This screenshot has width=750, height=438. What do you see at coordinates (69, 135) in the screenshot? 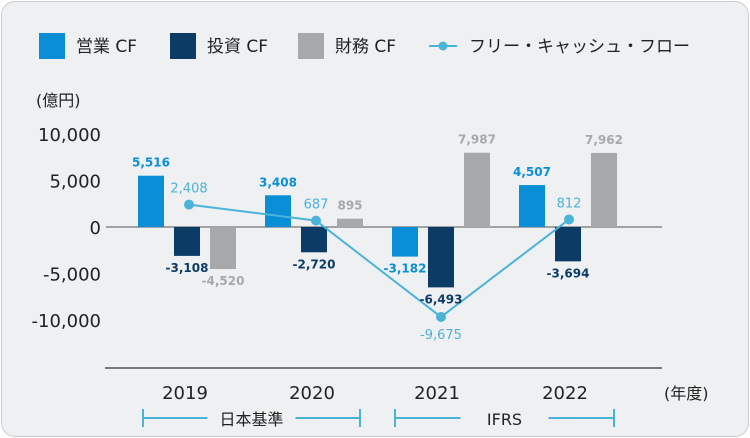
I see `y-tick-label: 10,000` at bounding box center [69, 135].